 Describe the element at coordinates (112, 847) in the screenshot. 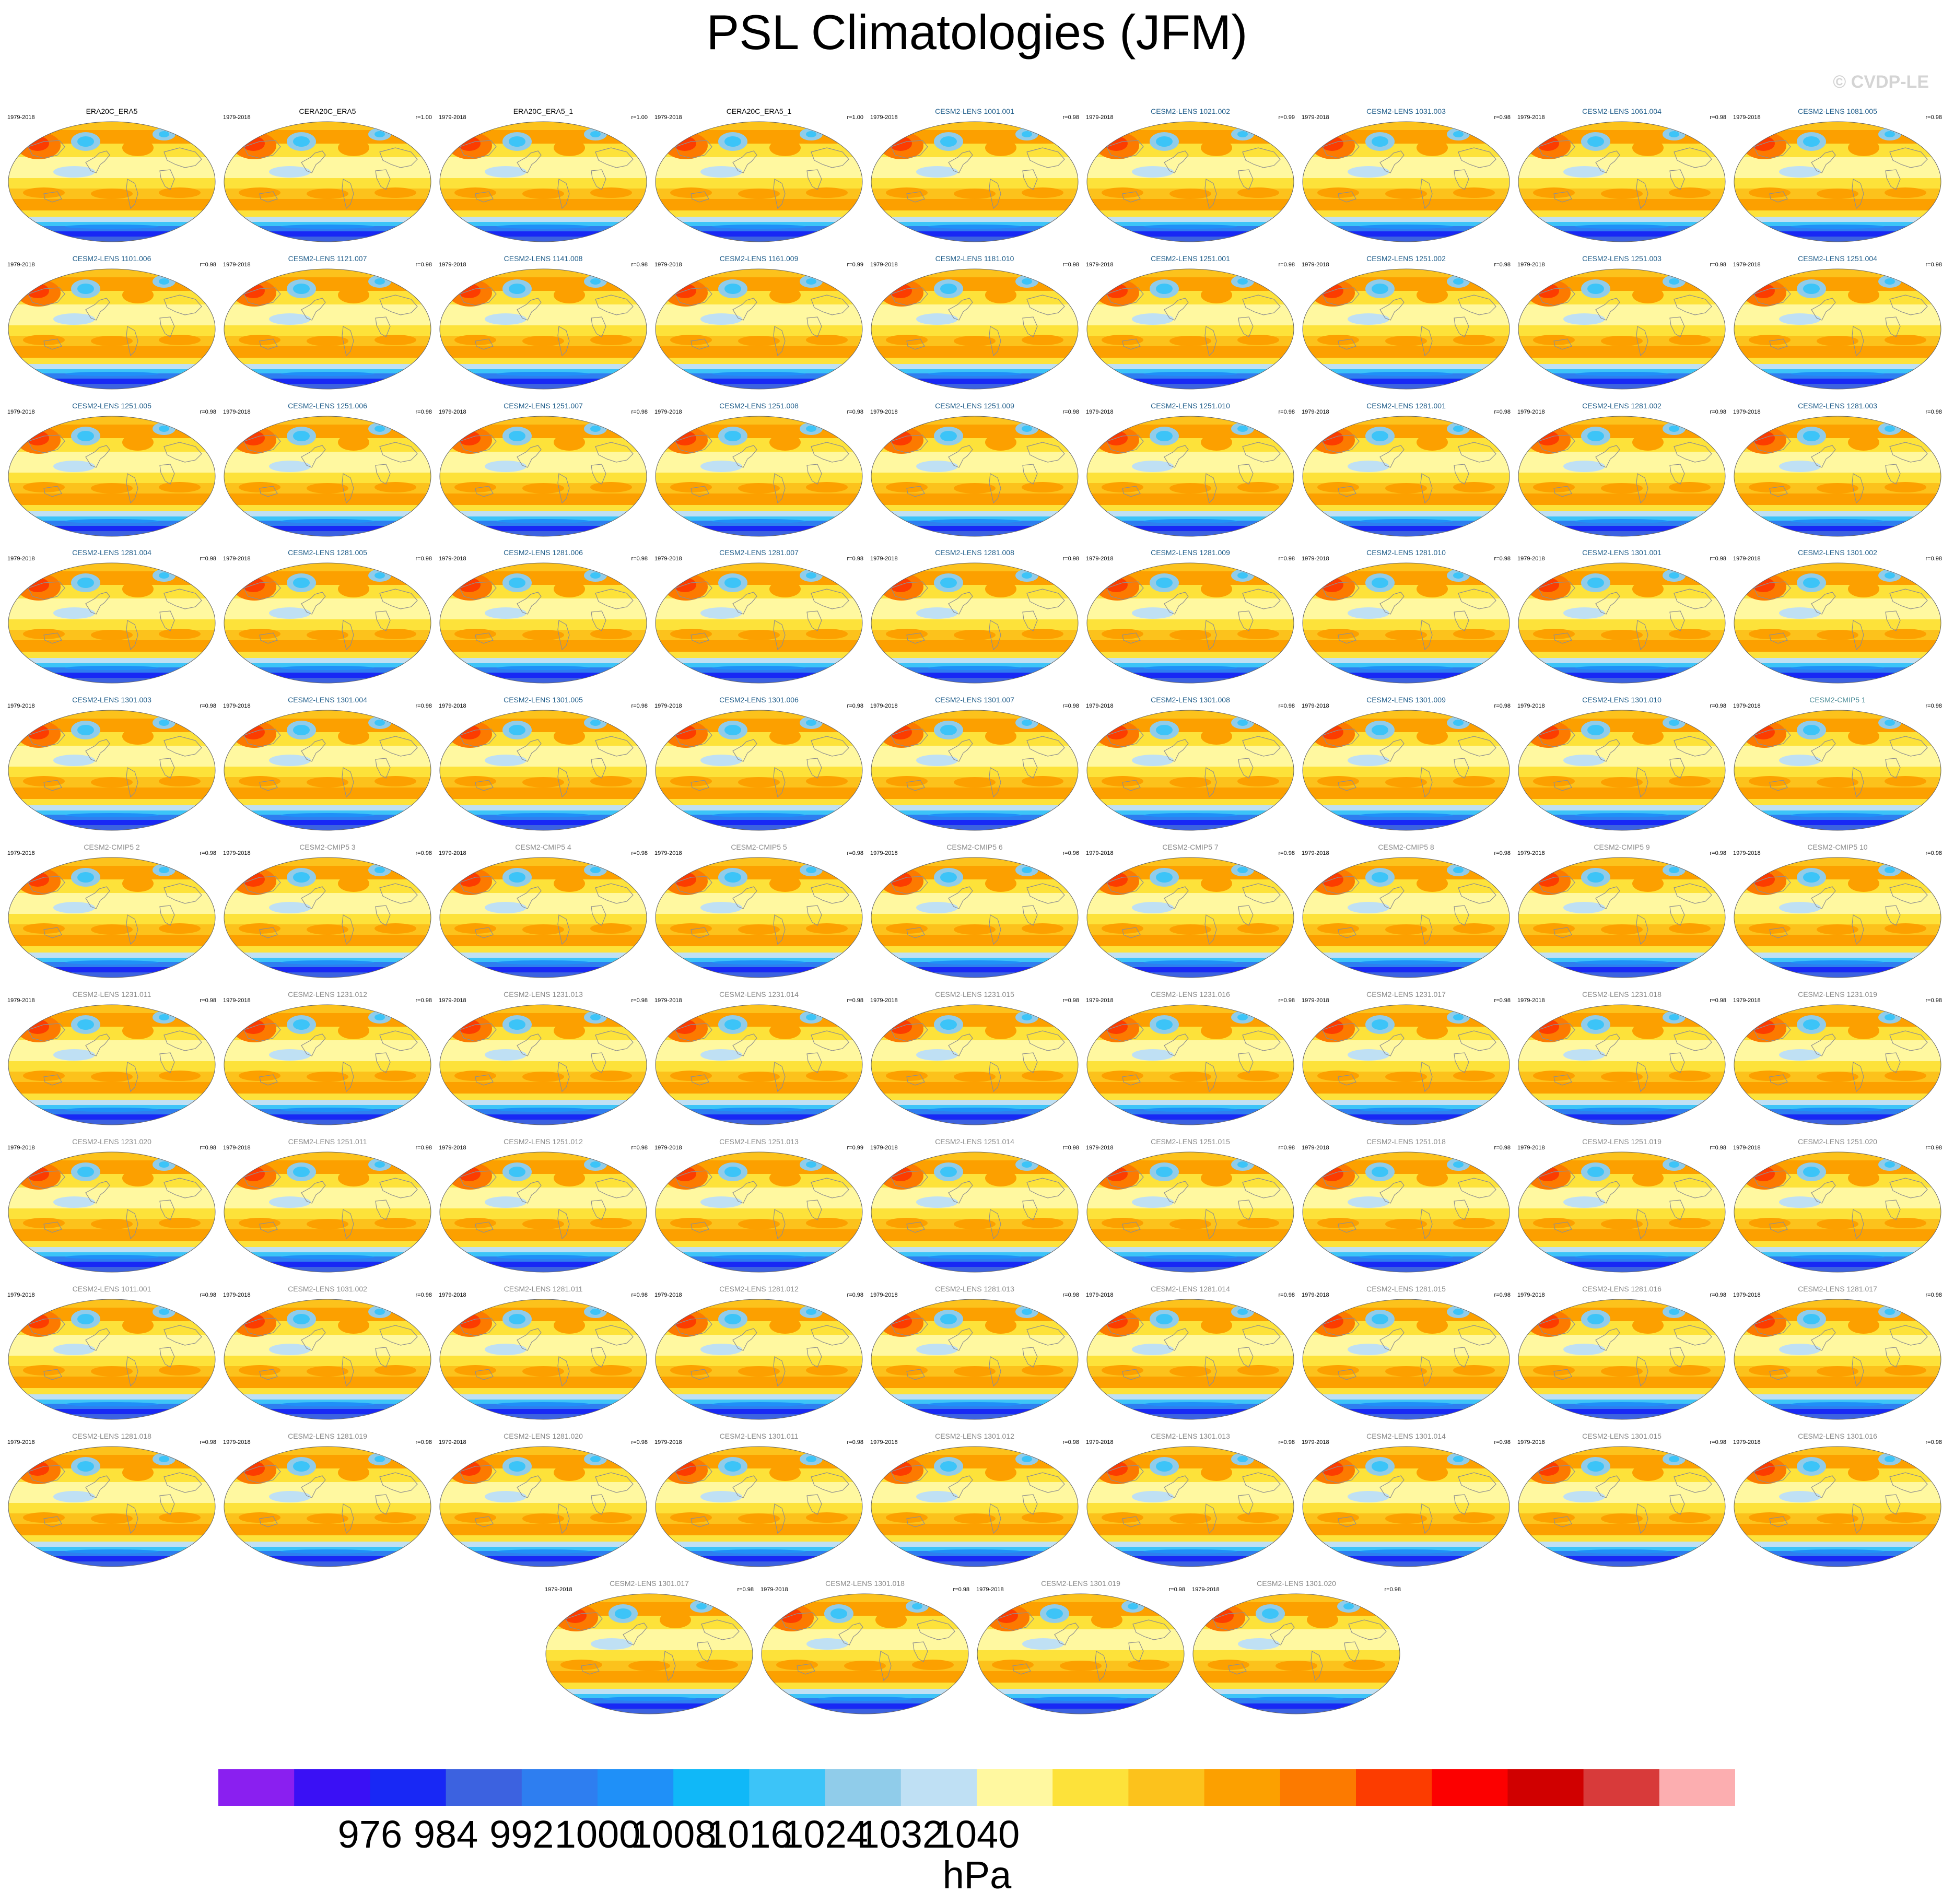

I see `panel-title: CESM2-CMIP5 2` at that location.